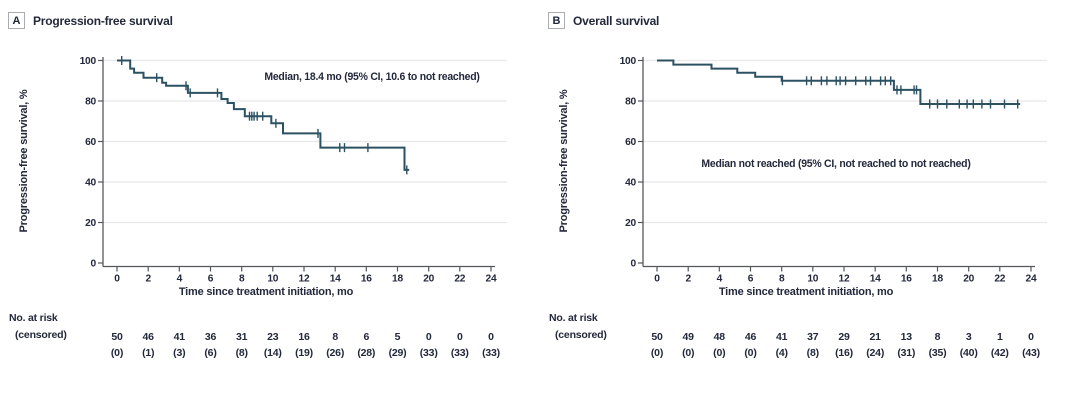  Describe the element at coordinates (366, 337) in the screenshot. I see `n-at-risk-value: 6` at that location.